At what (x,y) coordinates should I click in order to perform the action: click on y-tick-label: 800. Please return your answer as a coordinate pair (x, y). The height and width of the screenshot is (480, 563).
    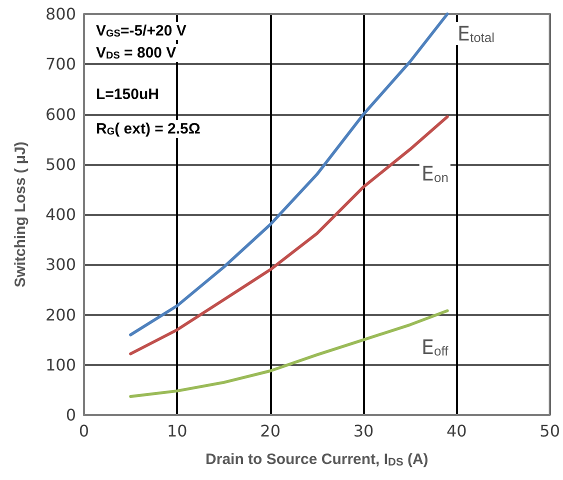
    Looking at the image, I should click on (60, 14).